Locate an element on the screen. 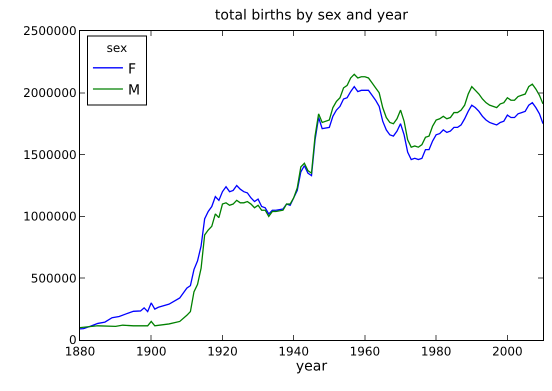  x-tick-label: 2000 is located at coordinates (507, 351).